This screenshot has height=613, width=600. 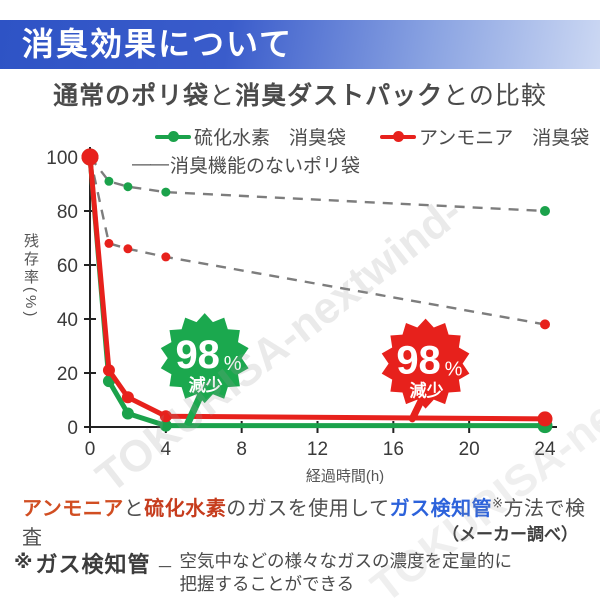 What do you see at coordinates (265, 166) in the screenshot?
I see `legend-label: 消臭機能のないポリ袋` at bounding box center [265, 166].